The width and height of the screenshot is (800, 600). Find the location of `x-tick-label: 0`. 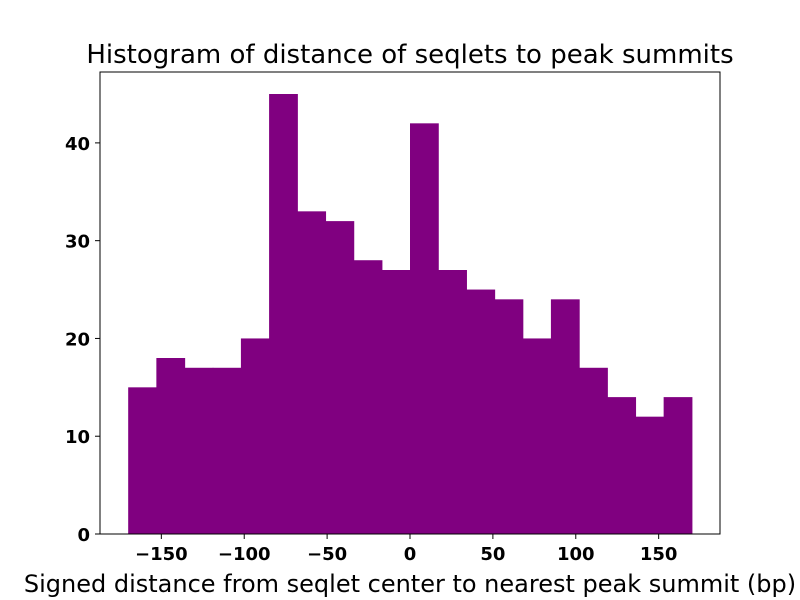

x-tick-label: 0 is located at coordinates (410, 554).